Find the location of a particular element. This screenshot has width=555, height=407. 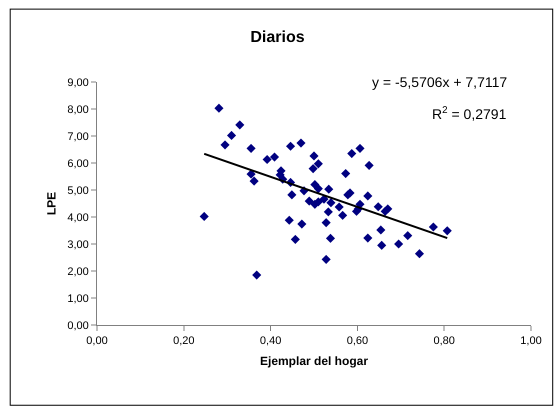

chart-title: Diarios is located at coordinates (277, 37).